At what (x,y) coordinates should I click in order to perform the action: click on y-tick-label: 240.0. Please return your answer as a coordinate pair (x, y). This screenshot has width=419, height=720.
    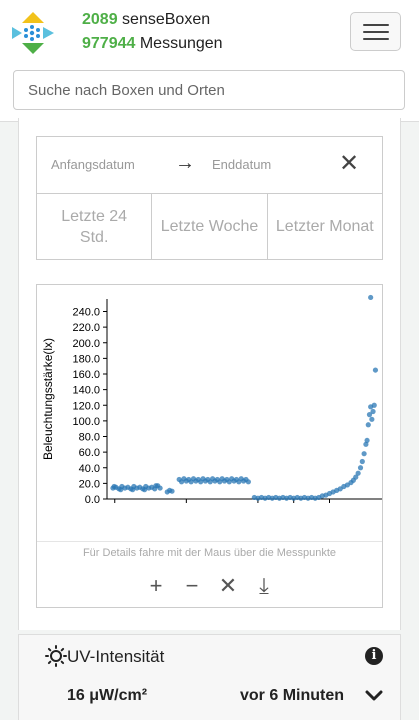
    Looking at the image, I should click on (86, 313).